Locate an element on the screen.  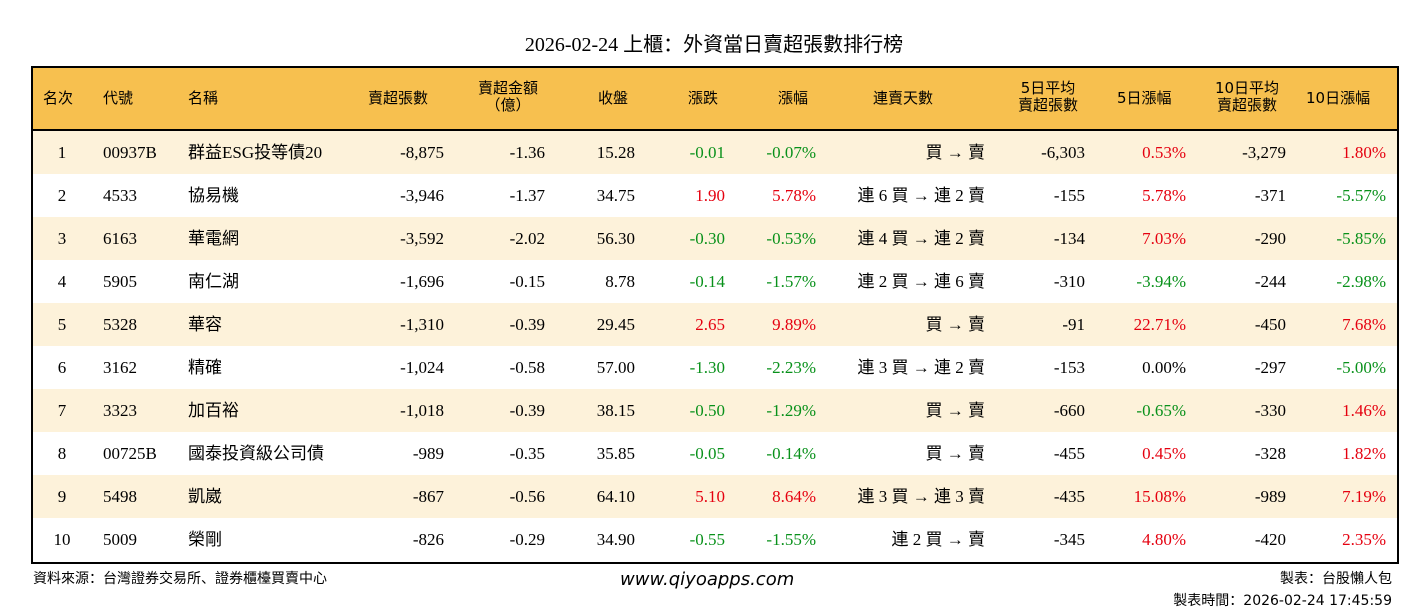
cell-avg5: -155 is located at coordinates (1069, 195).